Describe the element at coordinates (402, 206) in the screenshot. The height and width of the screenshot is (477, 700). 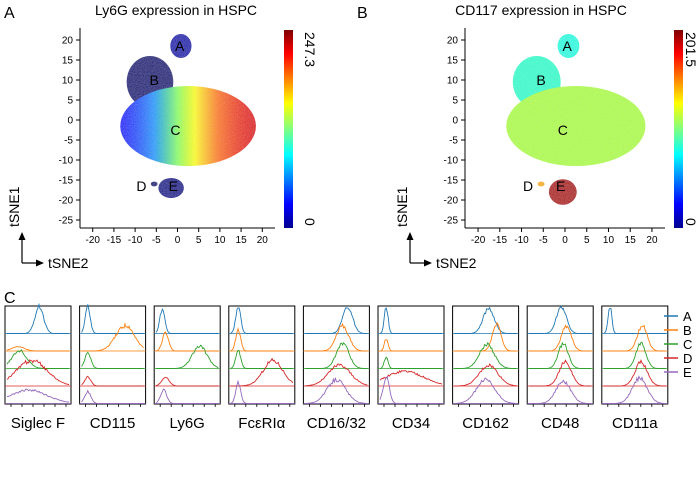
I see `y-axis-label-b: tSNE1` at that location.